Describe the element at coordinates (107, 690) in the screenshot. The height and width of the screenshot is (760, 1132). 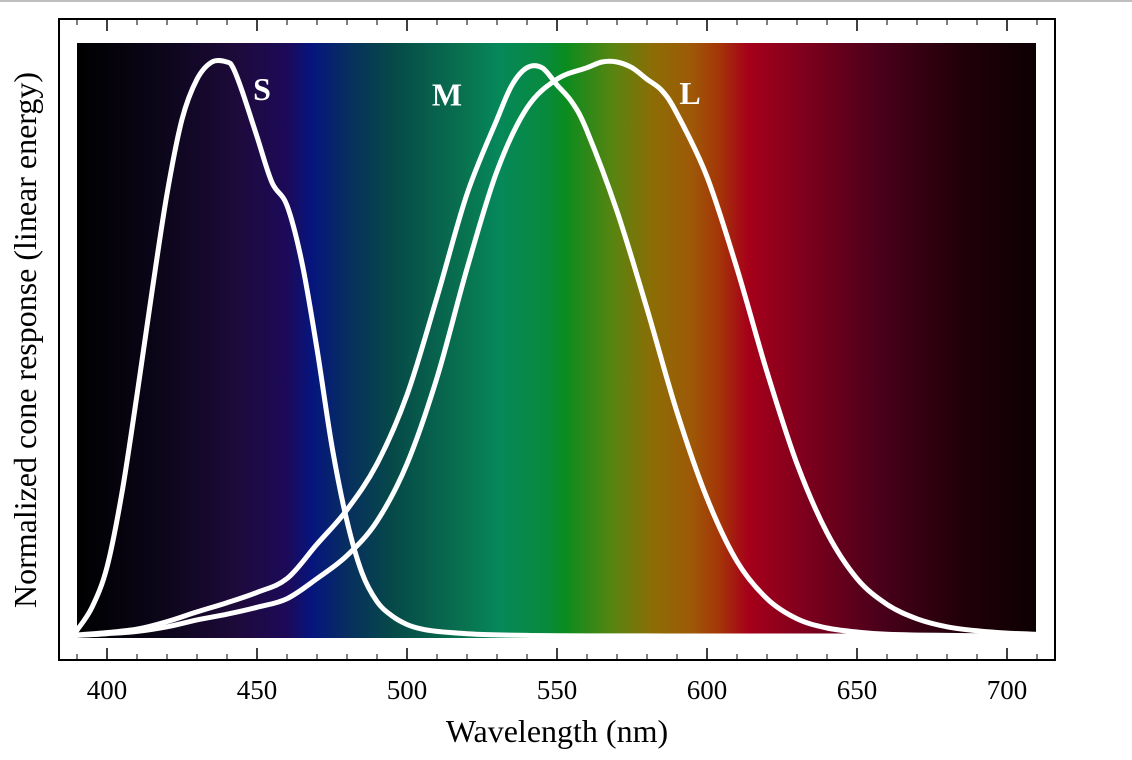
I see `x-tick-label-400: 400` at that location.